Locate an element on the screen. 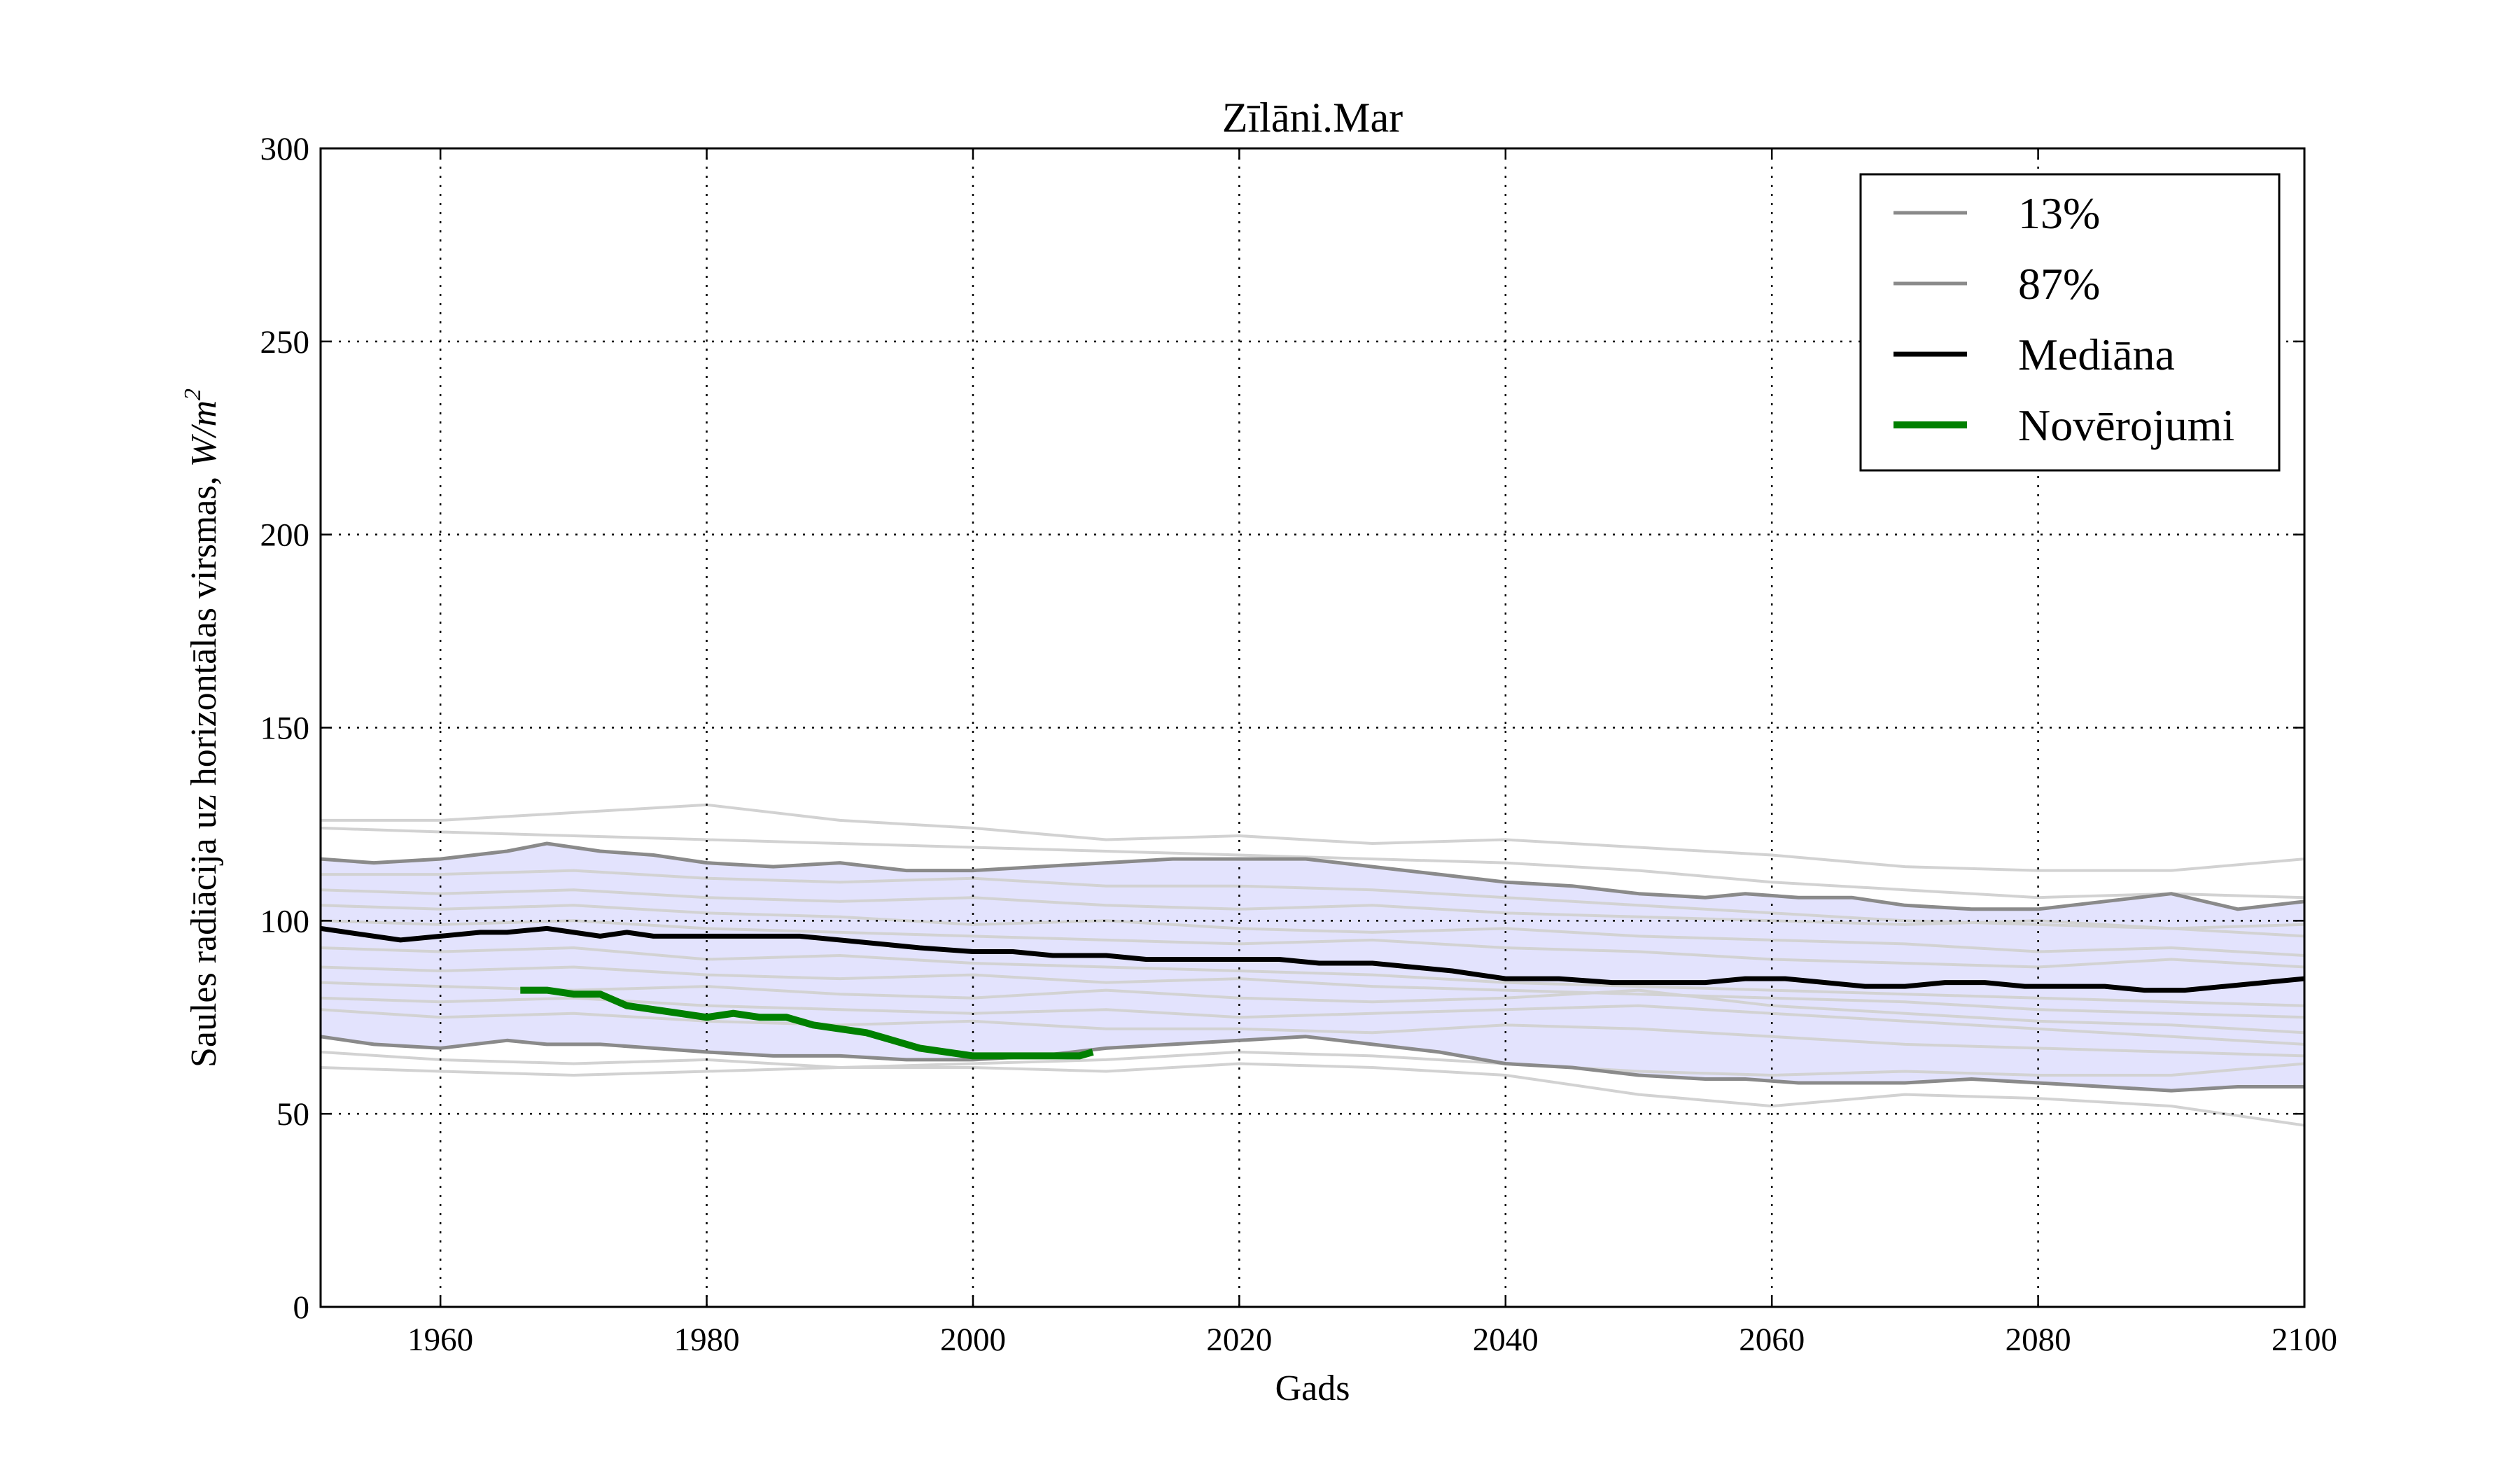  y-tick-label-0: 0 is located at coordinates (301, 1307).